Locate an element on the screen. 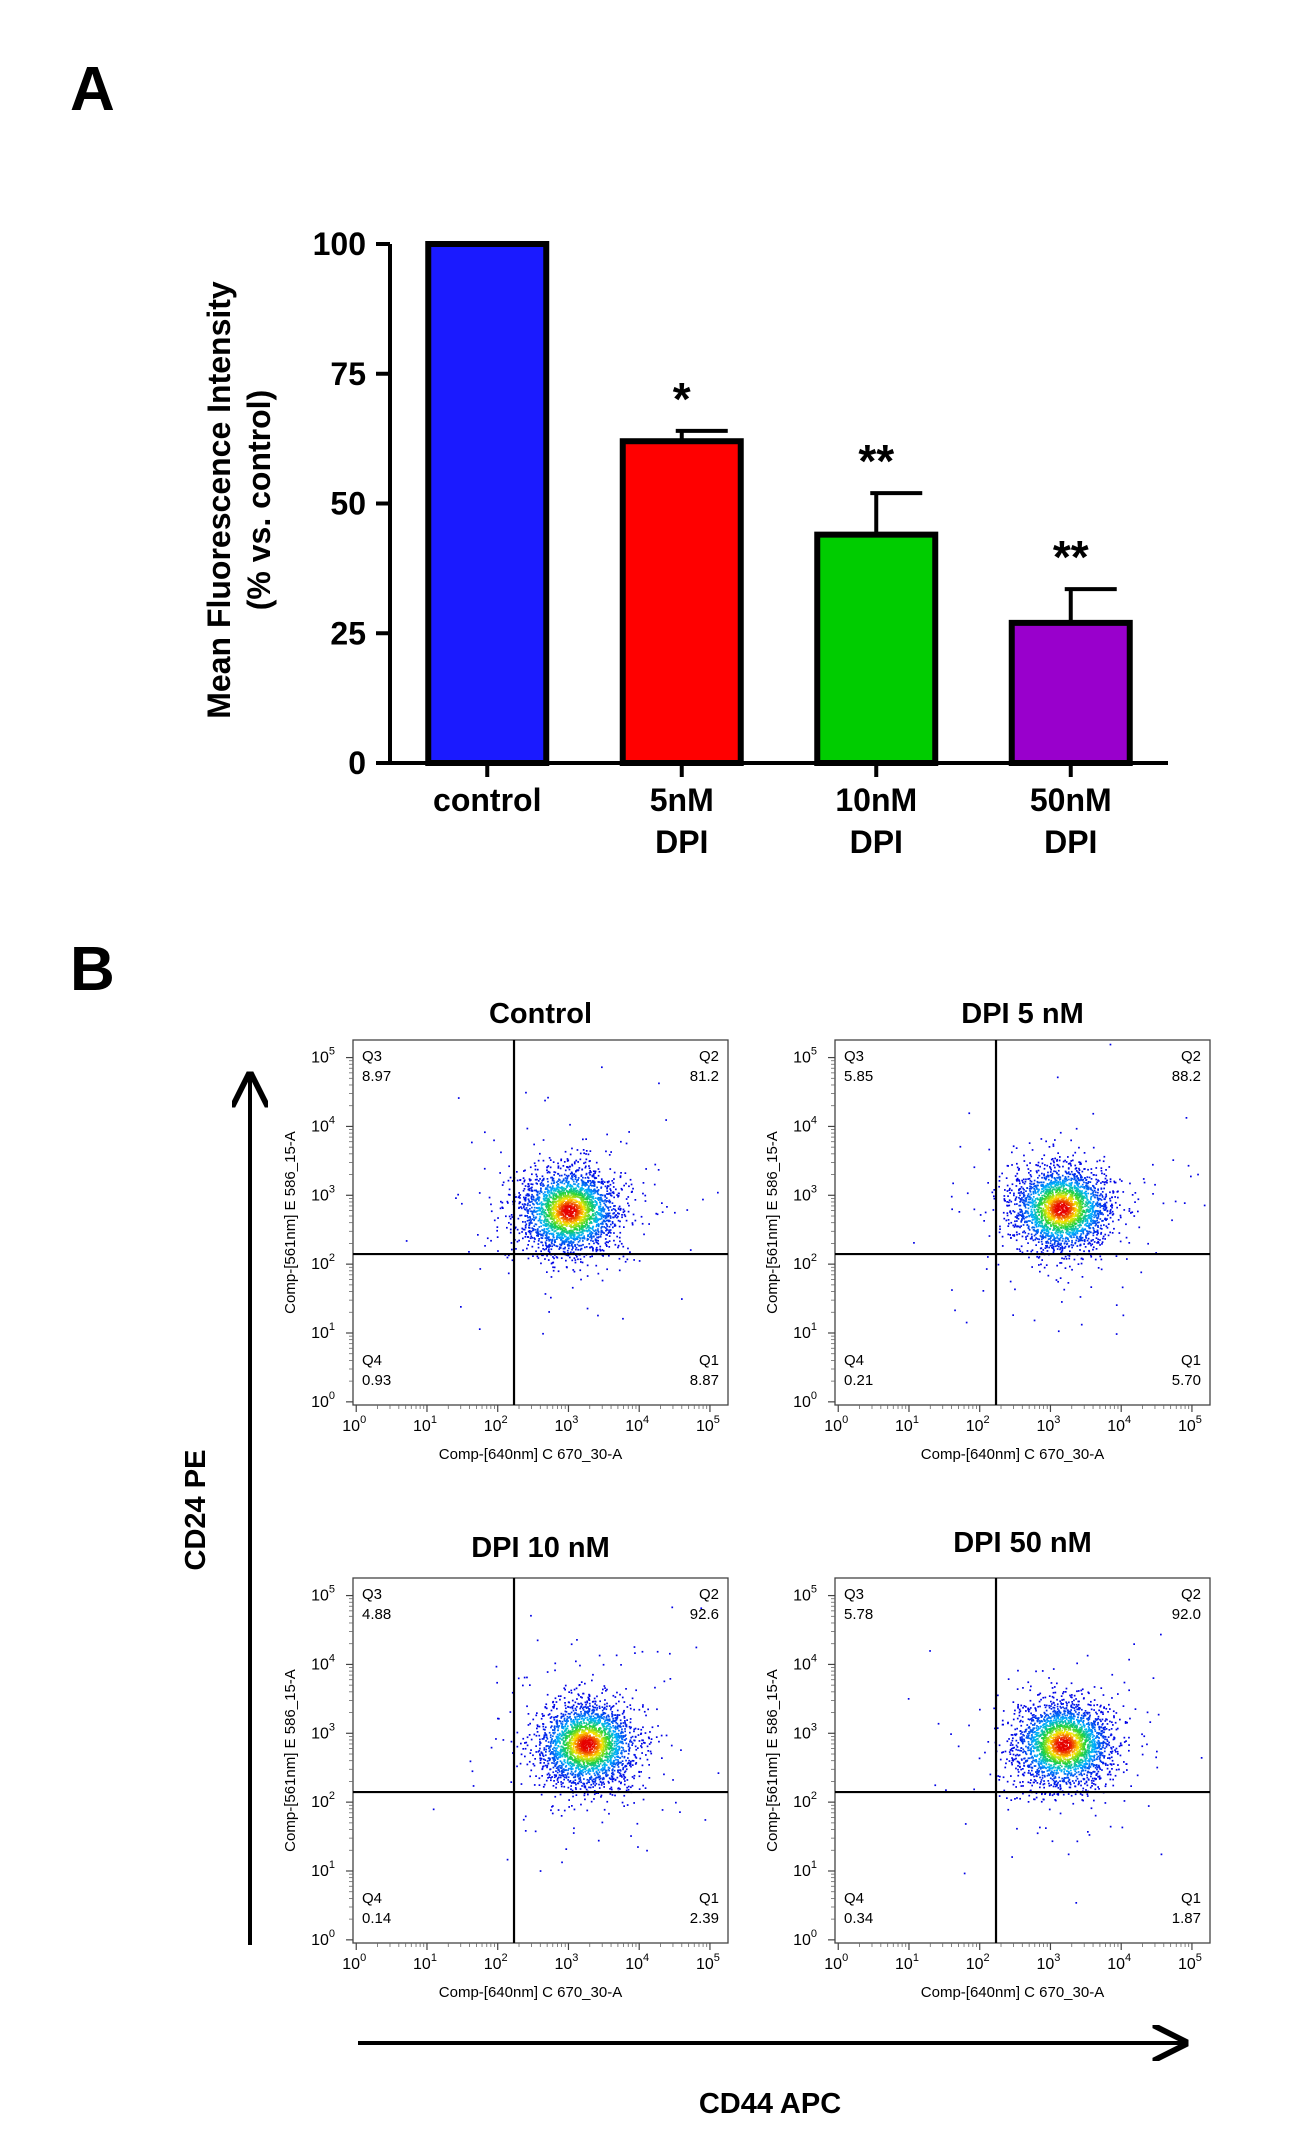 The width and height of the screenshot is (1290, 2133). quadrant-value: 81.2 is located at coordinates (704, 1076).